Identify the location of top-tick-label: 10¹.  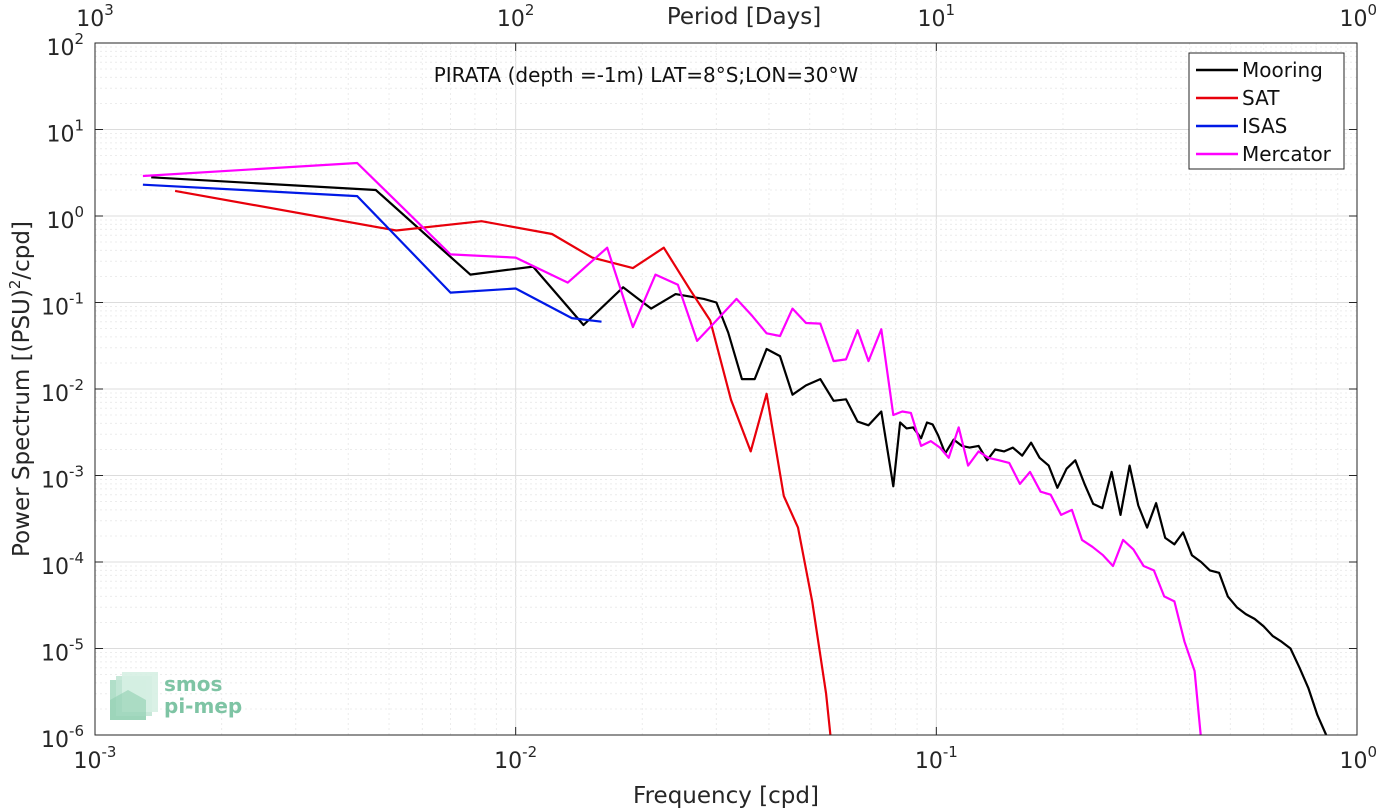
(937, 16).